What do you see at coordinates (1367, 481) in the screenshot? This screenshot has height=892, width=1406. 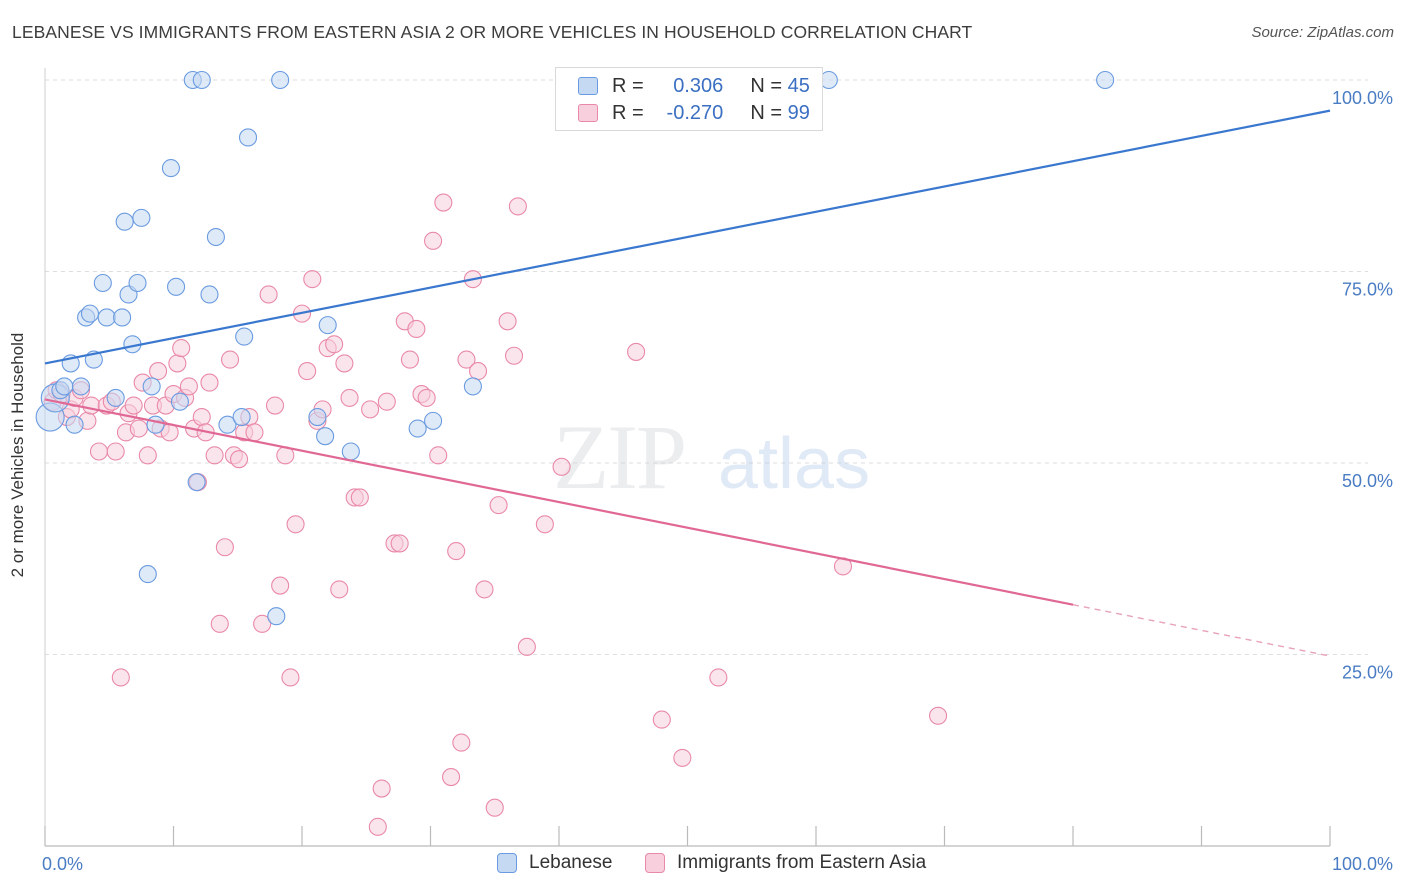 I see `y-tick-label: 50.0%` at bounding box center [1367, 481].